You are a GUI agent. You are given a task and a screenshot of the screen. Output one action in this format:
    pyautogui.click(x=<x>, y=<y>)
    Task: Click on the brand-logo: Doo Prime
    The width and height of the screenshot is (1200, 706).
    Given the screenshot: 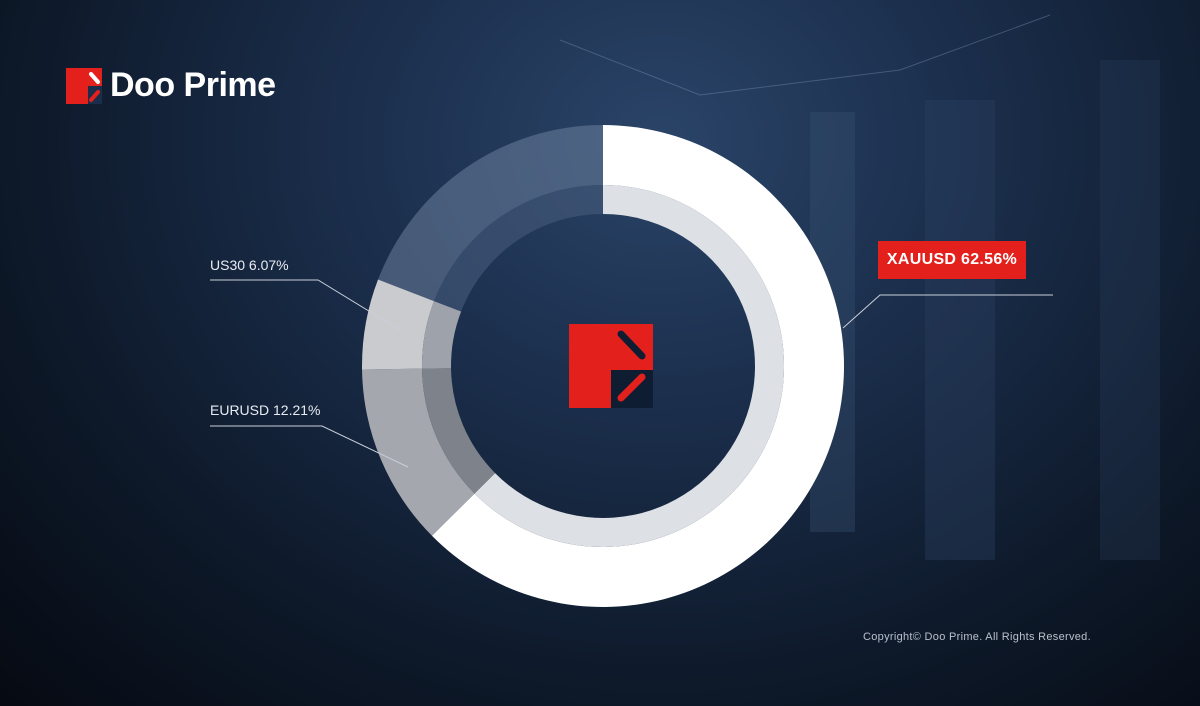 What is the action you would take?
    pyautogui.click(x=171, y=85)
    